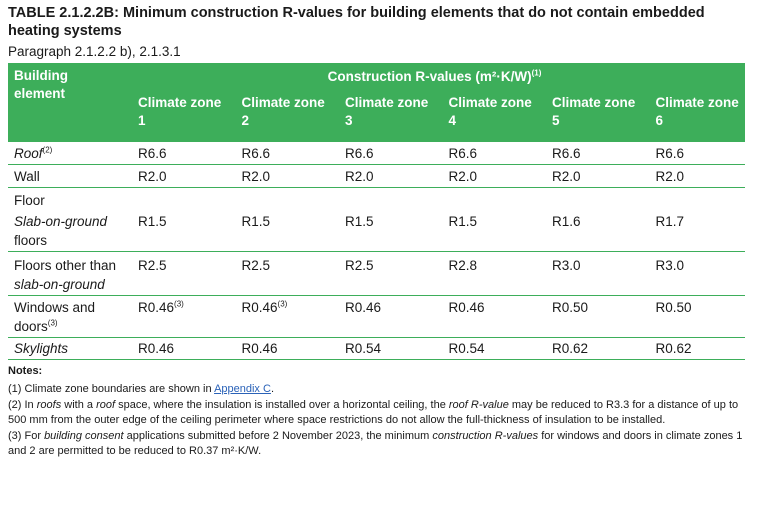  What do you see at coordinates (66, 348) in the screenshot?
I see `row-label-skylights: Skylights` at bounding box center [66, 348].